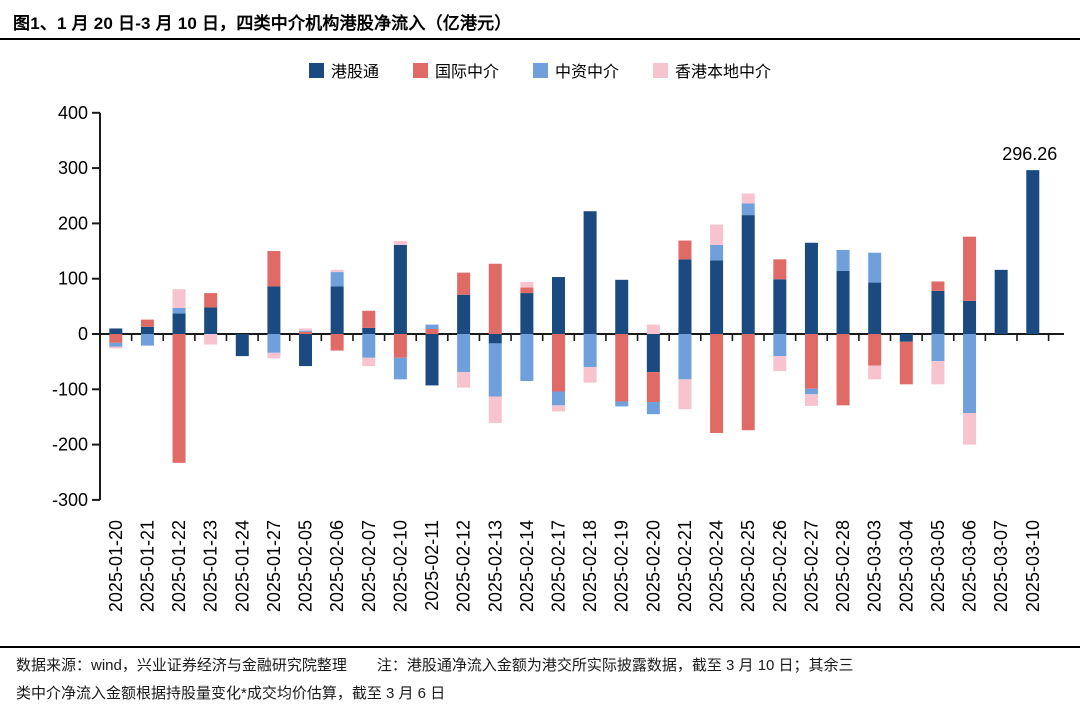 The image size is (1080, 709). I want to click on bar-segment-2025-01-22-中资中介, so click(179, 311).